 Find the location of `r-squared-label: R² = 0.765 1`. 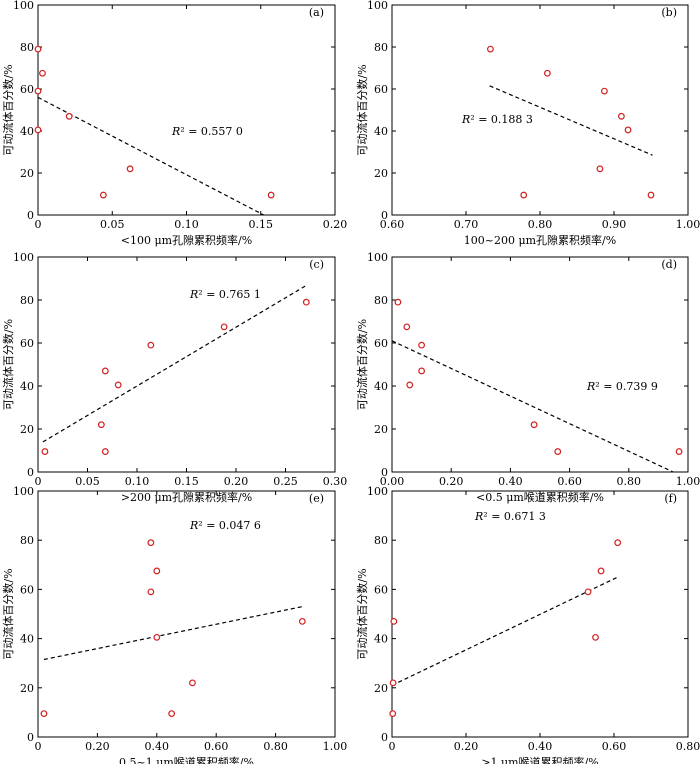

r-squared-label: R² = 0.765 1 is located at coordinates (225, 294).